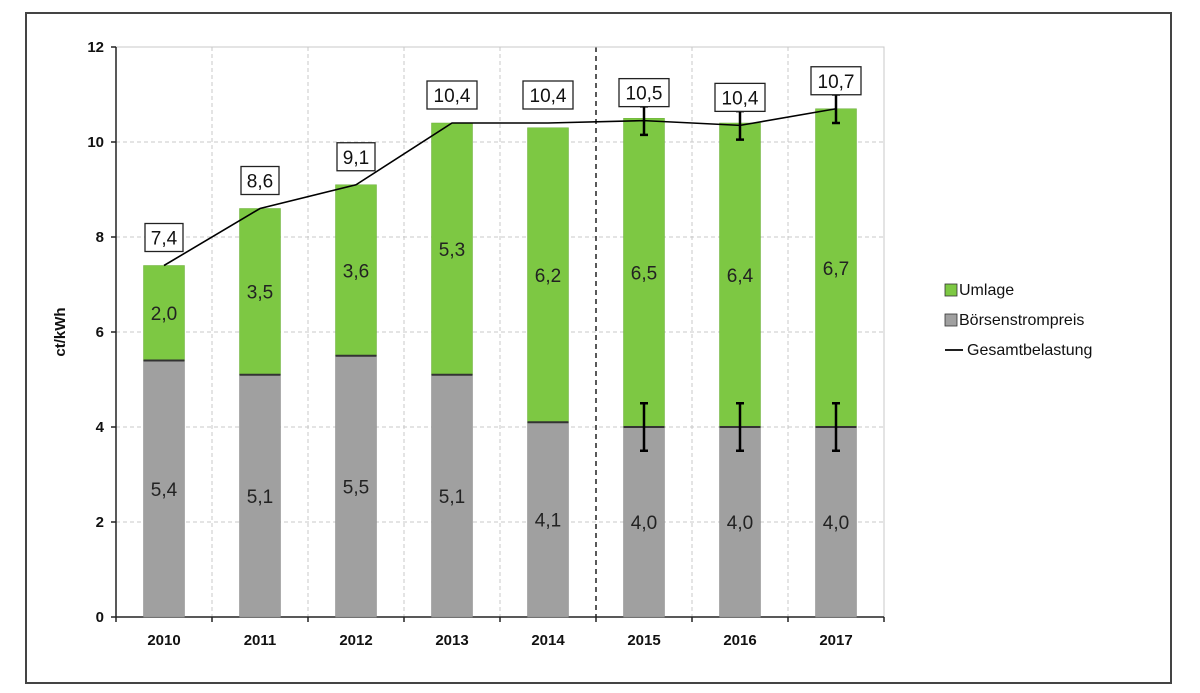 The width and height of the screenshot is (1200, 693). I want to click on bar-boerse-2014, so click(548, 520).